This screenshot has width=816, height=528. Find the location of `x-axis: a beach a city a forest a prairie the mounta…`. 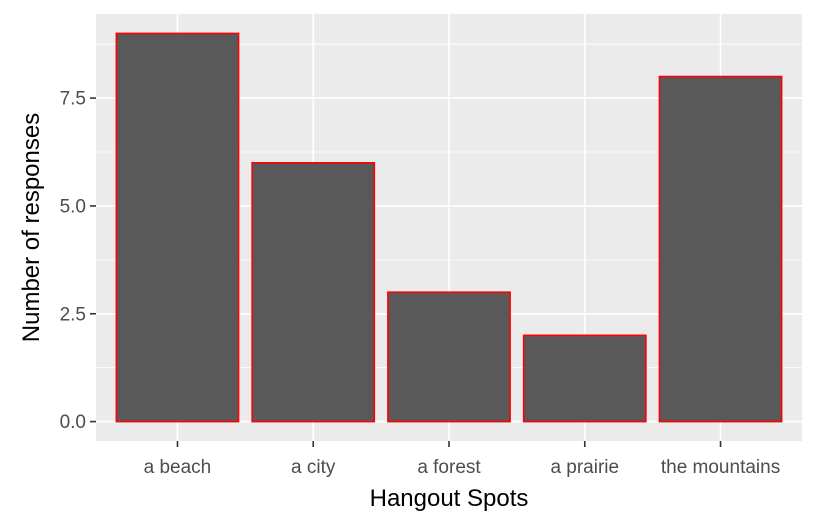

x-axis: a beach a city a forest a prairie the mounta… is located at coordinates (462, 459).